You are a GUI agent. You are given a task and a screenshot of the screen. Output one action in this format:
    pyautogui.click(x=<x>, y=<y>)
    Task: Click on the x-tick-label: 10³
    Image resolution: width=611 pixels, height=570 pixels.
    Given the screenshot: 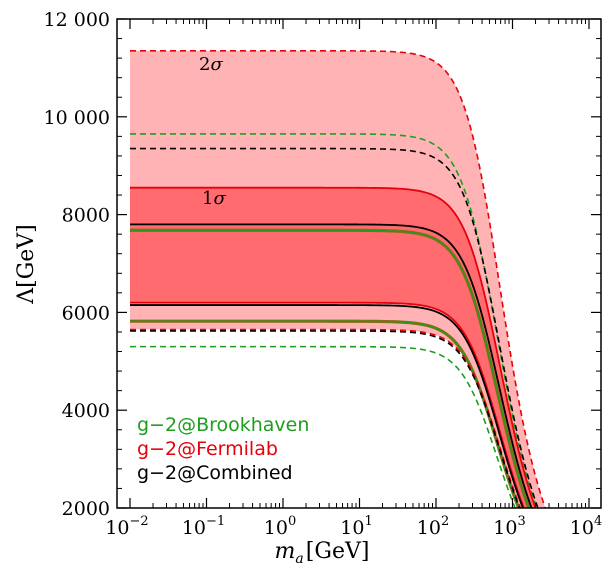 What is the action you would take?
    pyautogui.click(x=509, y=526)
    